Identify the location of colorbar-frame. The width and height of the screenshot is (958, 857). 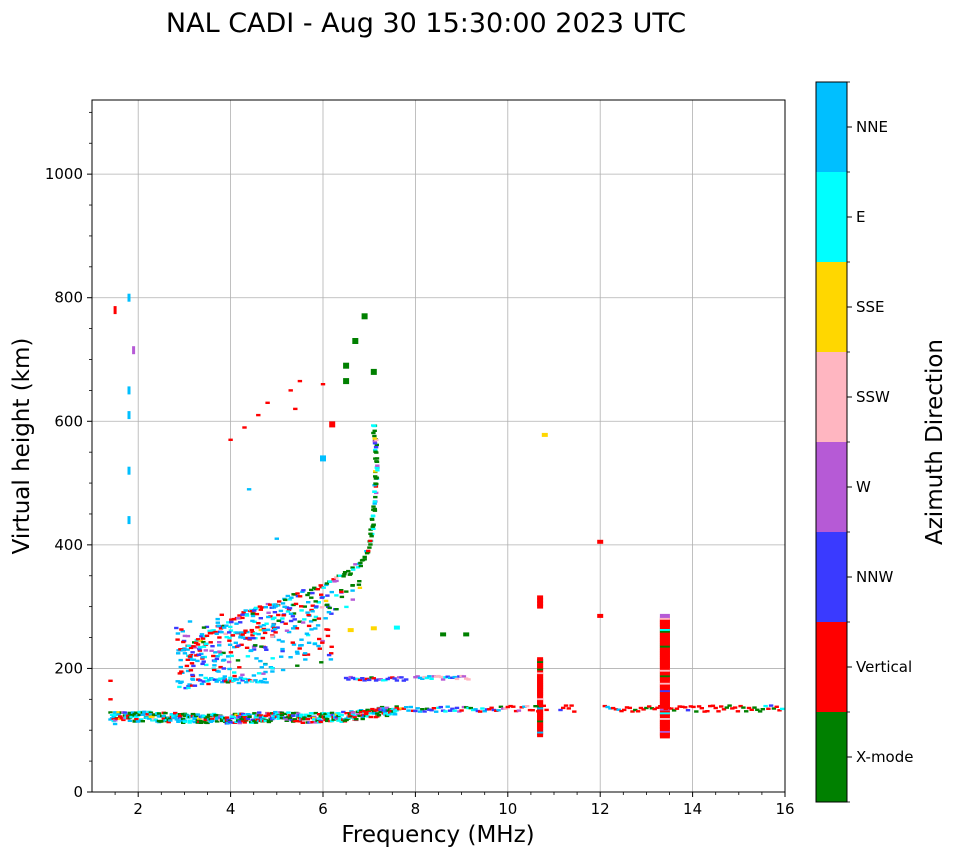
(831, 442).